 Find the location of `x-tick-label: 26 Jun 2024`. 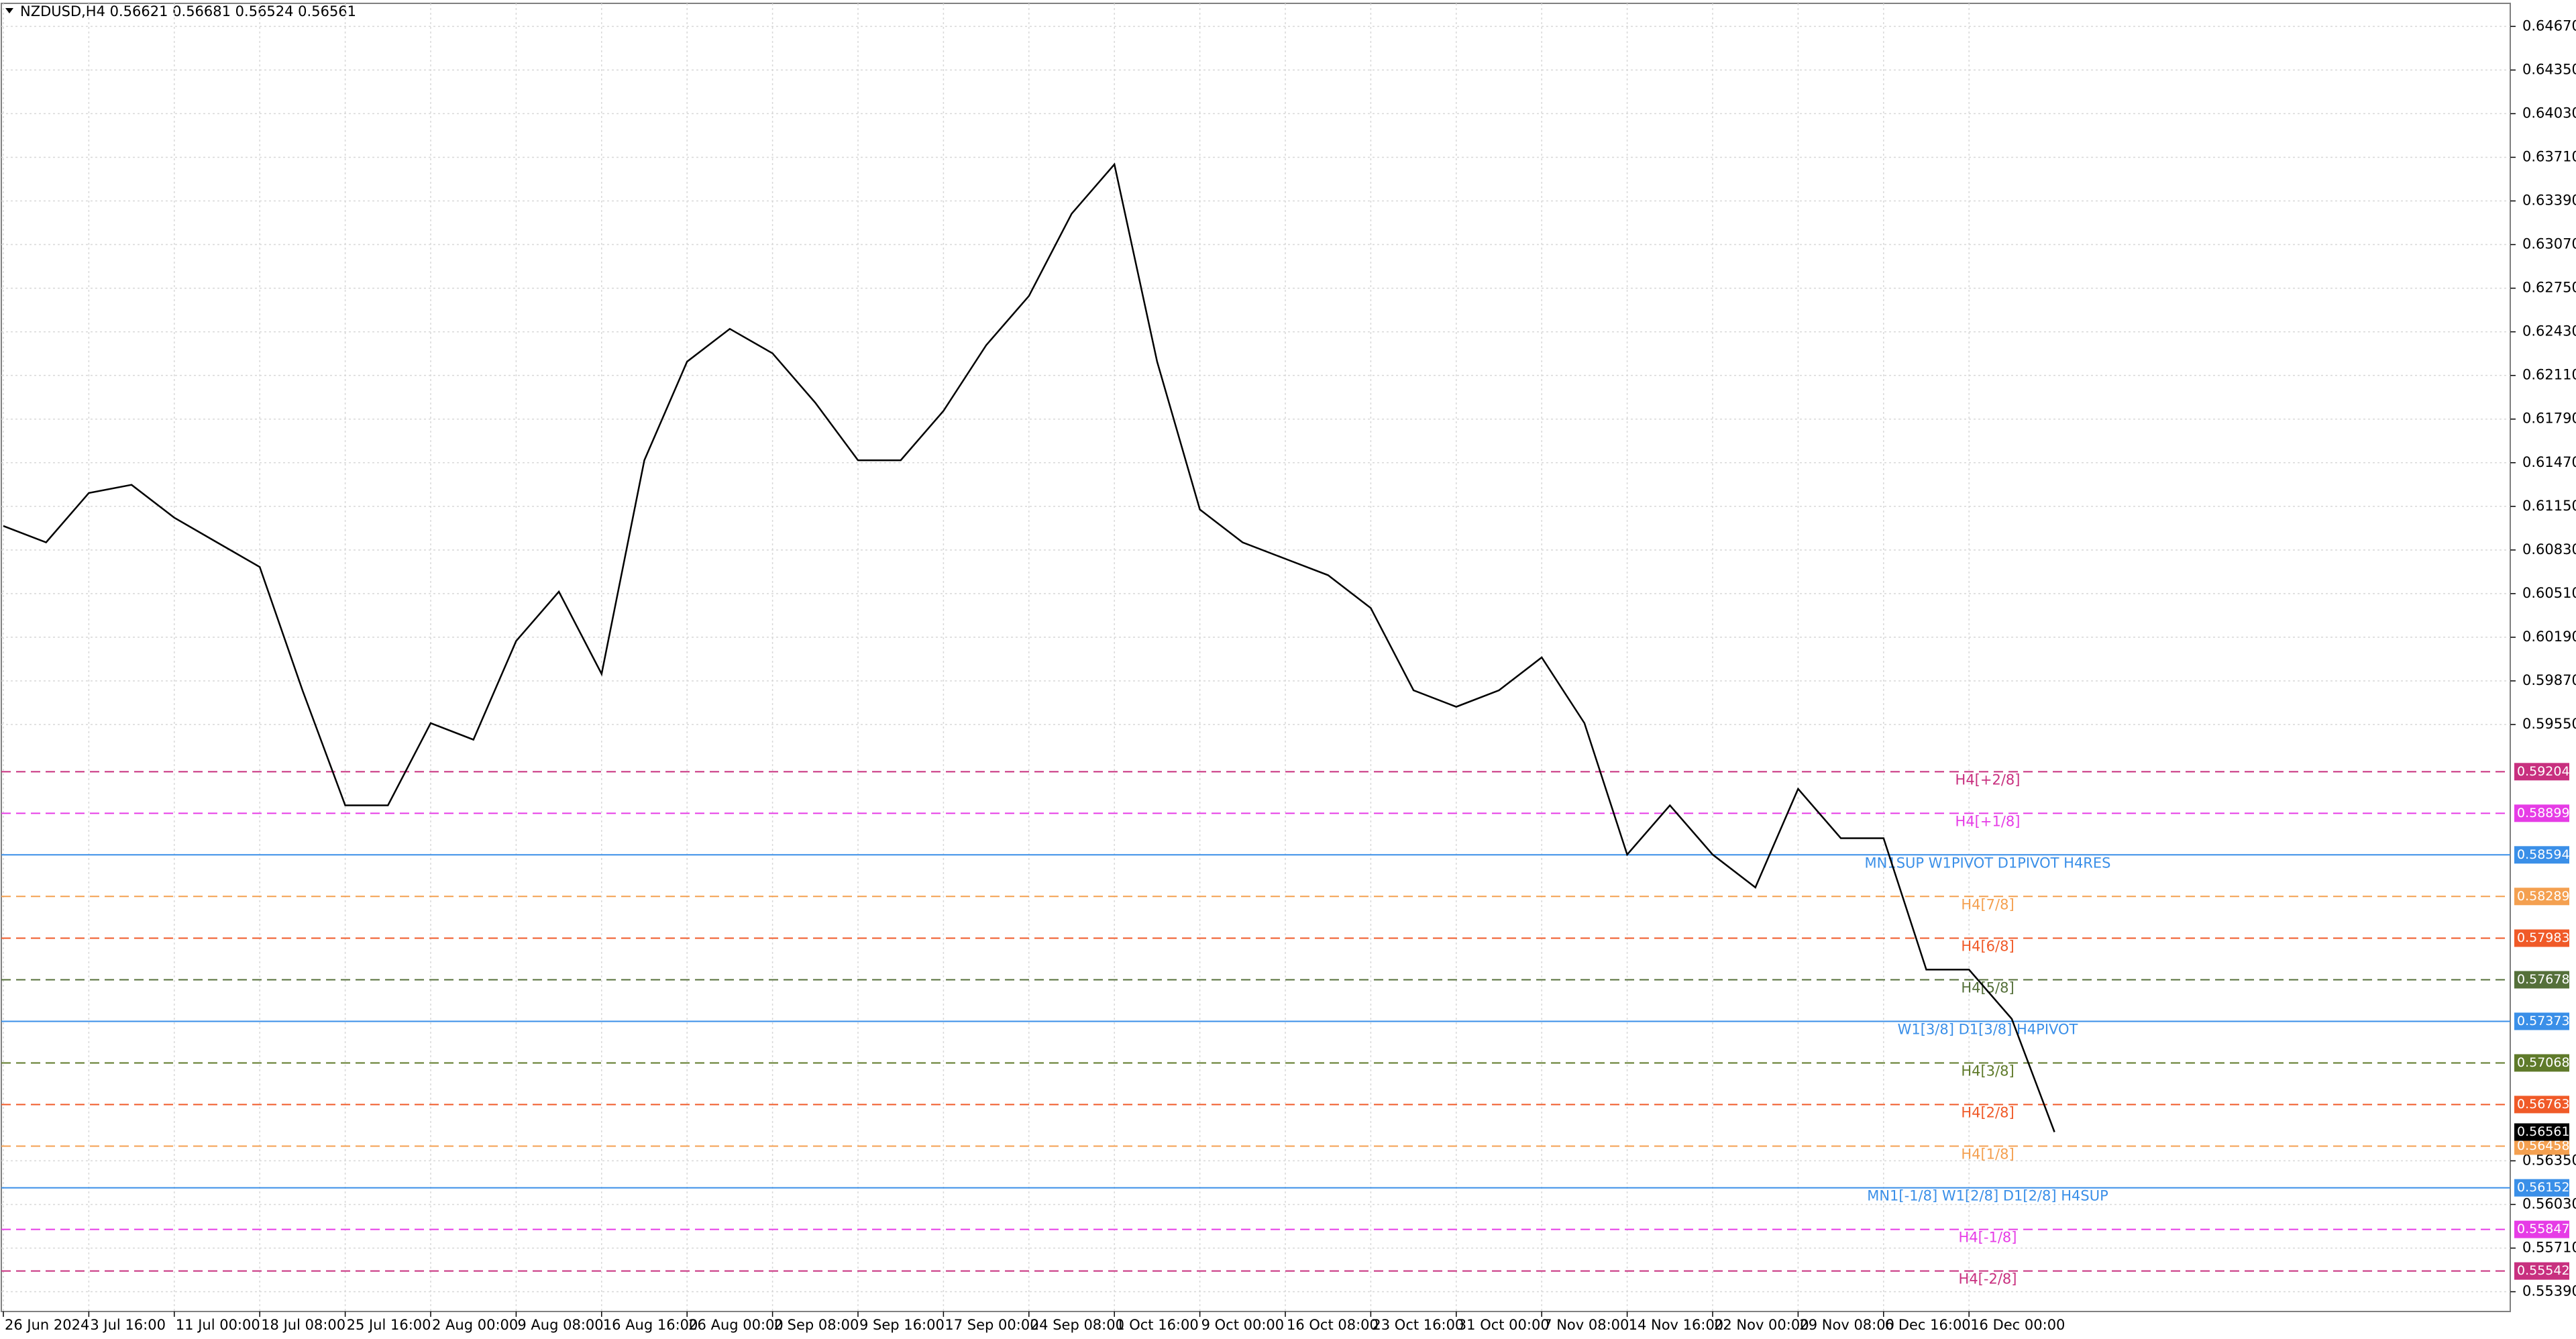

x-tick-label: 26 Jun 2024 is located at coordinates (47, 1325).